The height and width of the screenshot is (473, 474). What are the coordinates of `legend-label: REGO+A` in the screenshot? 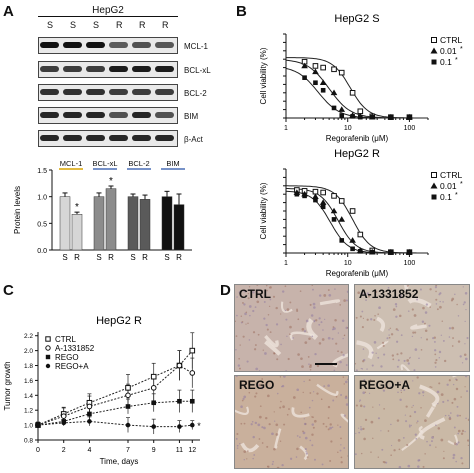 It's located at (72, 366).